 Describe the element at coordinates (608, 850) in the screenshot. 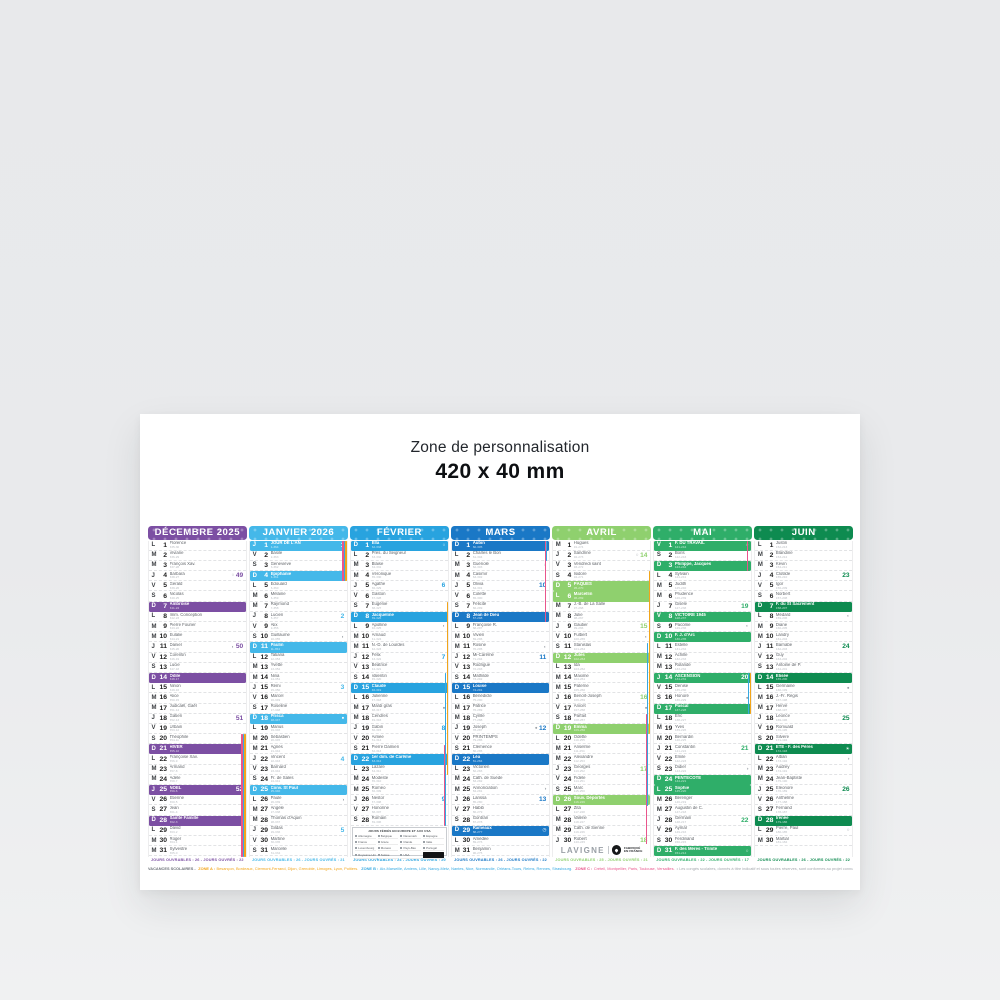

I see `logo-divider` at that location.